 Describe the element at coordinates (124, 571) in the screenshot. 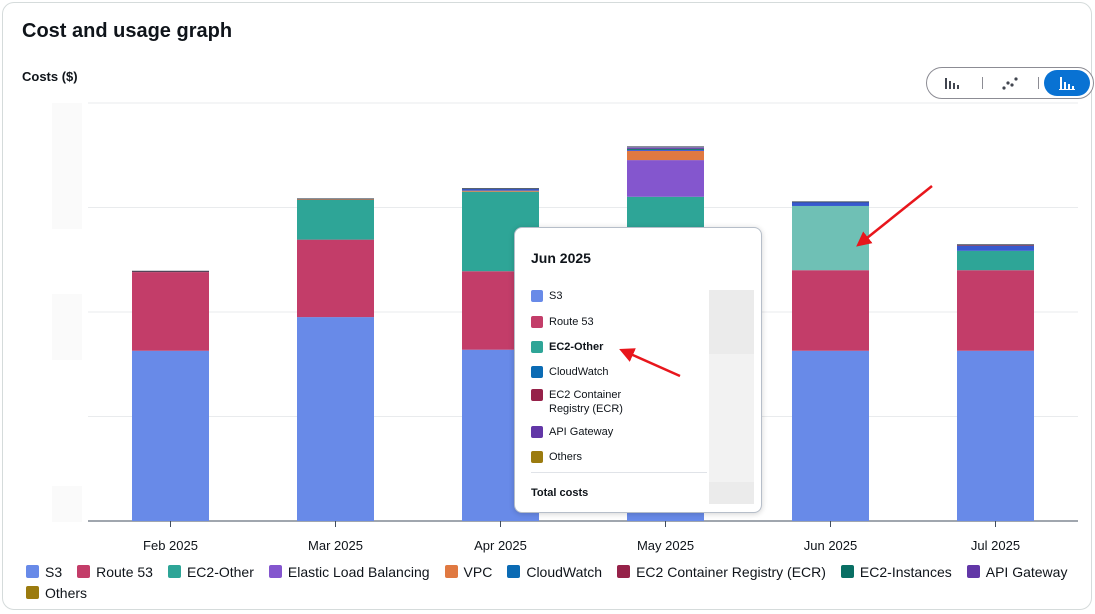

I see `legend-label: Route 53` at that location.